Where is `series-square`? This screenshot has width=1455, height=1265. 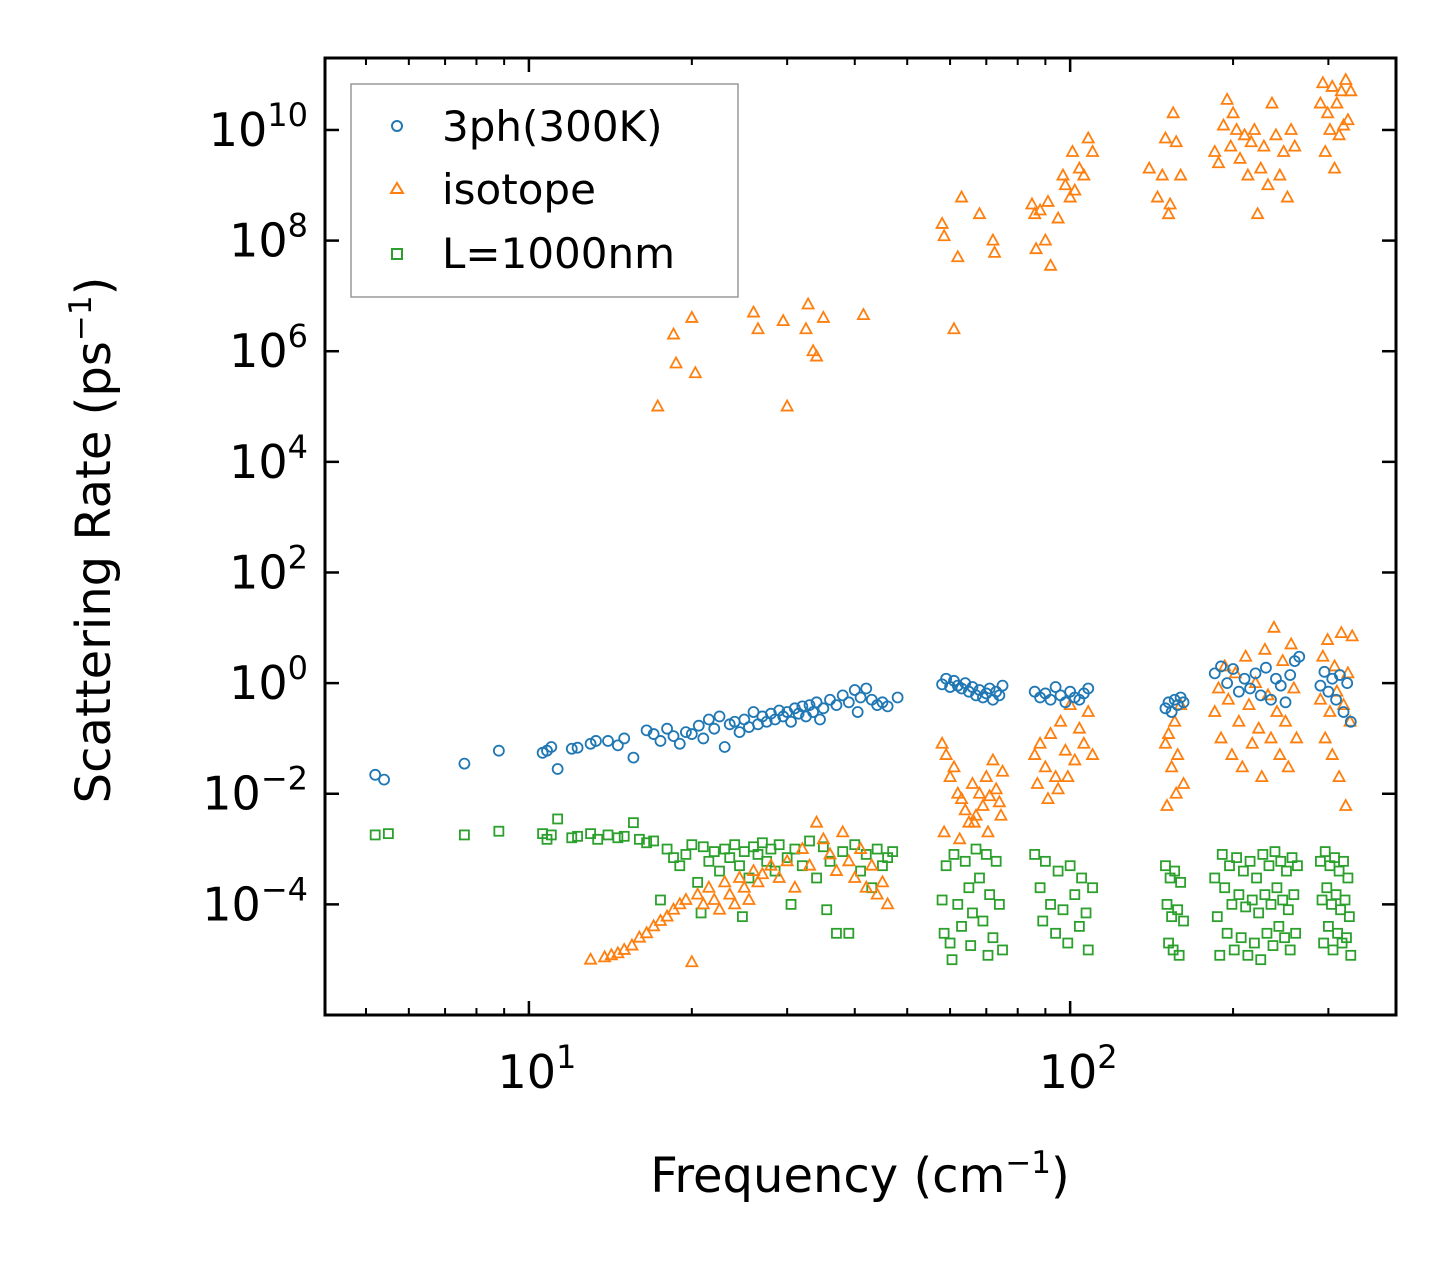 series-square is located at coordinates (863, 889).